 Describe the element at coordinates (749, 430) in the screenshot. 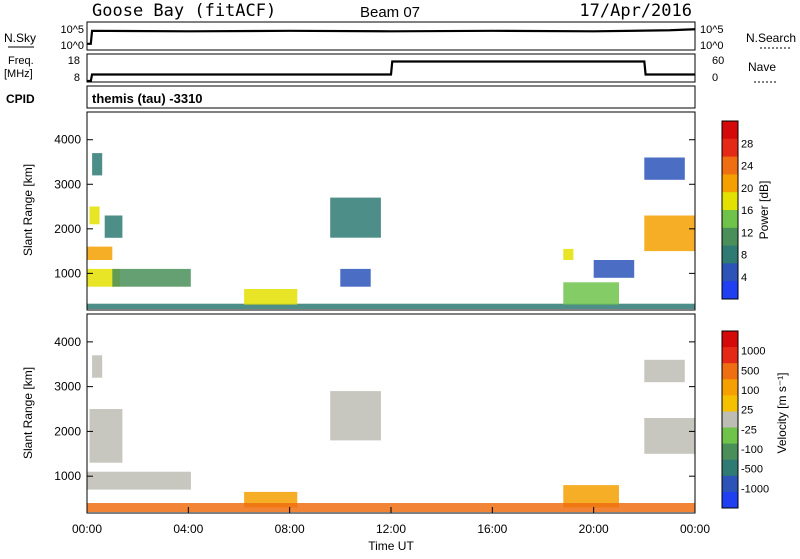

I see `colorbar-tick-label: -25` at that location.